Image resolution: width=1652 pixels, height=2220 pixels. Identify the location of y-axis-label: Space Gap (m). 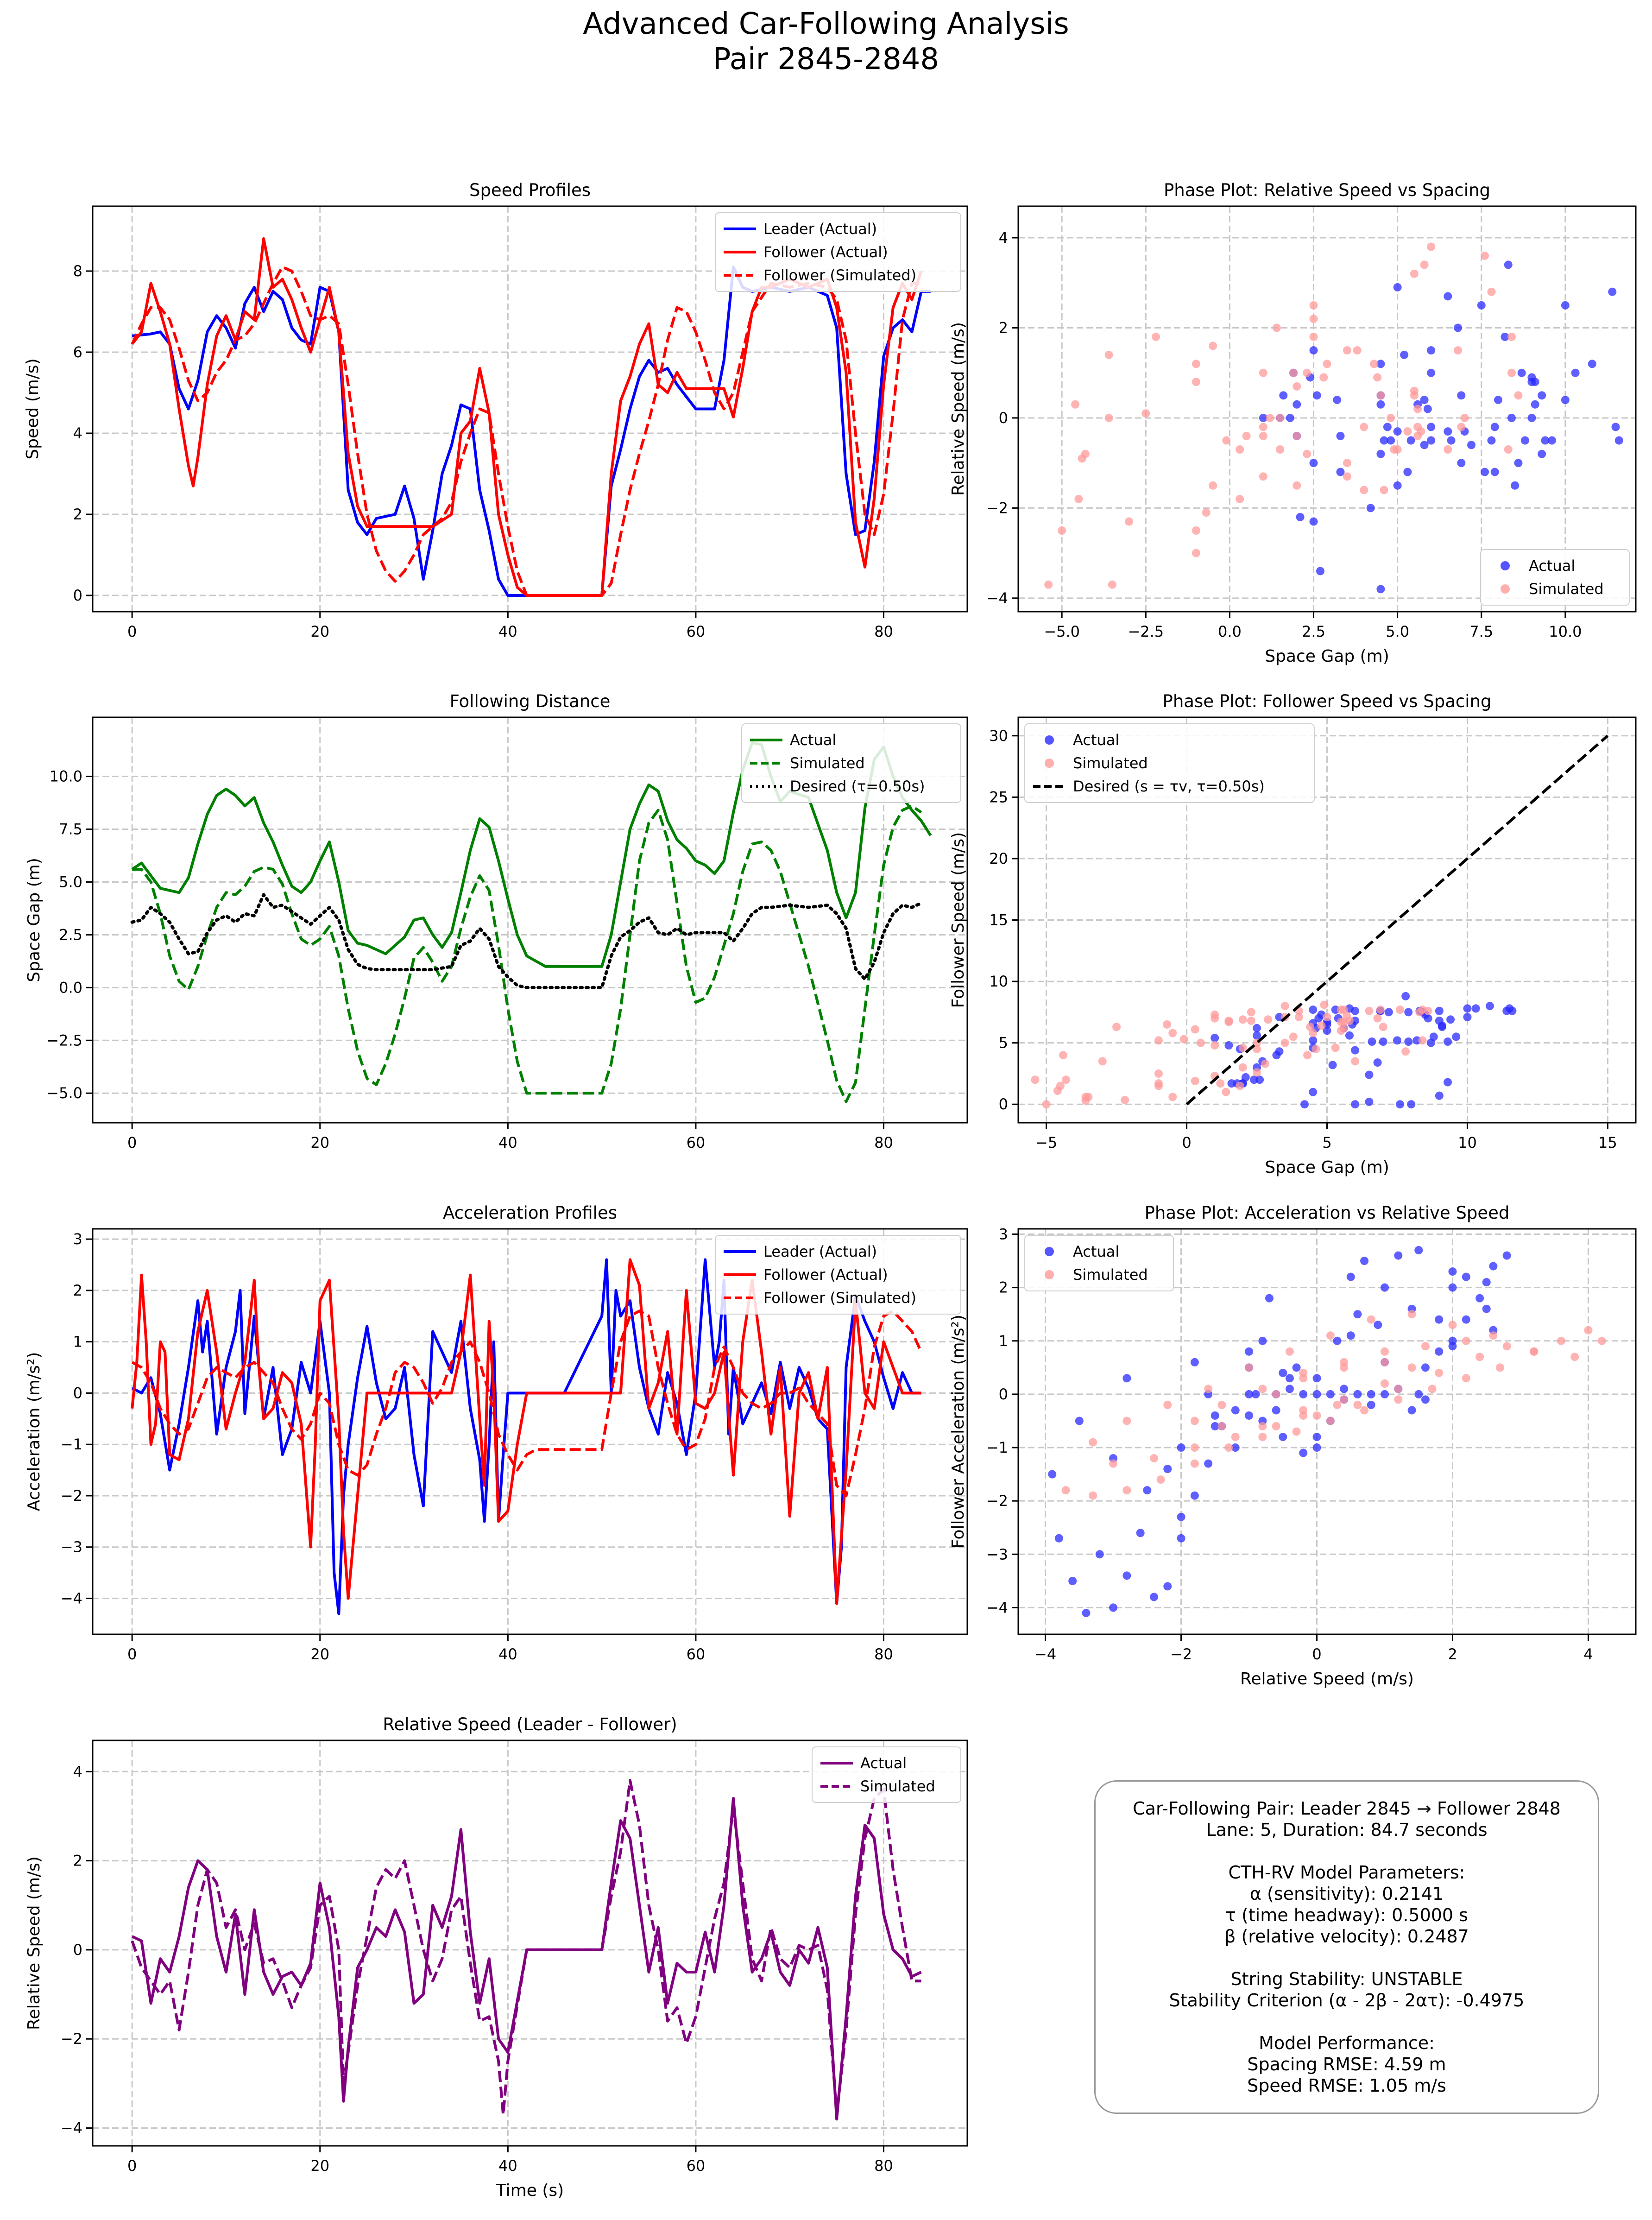
(35, 920).